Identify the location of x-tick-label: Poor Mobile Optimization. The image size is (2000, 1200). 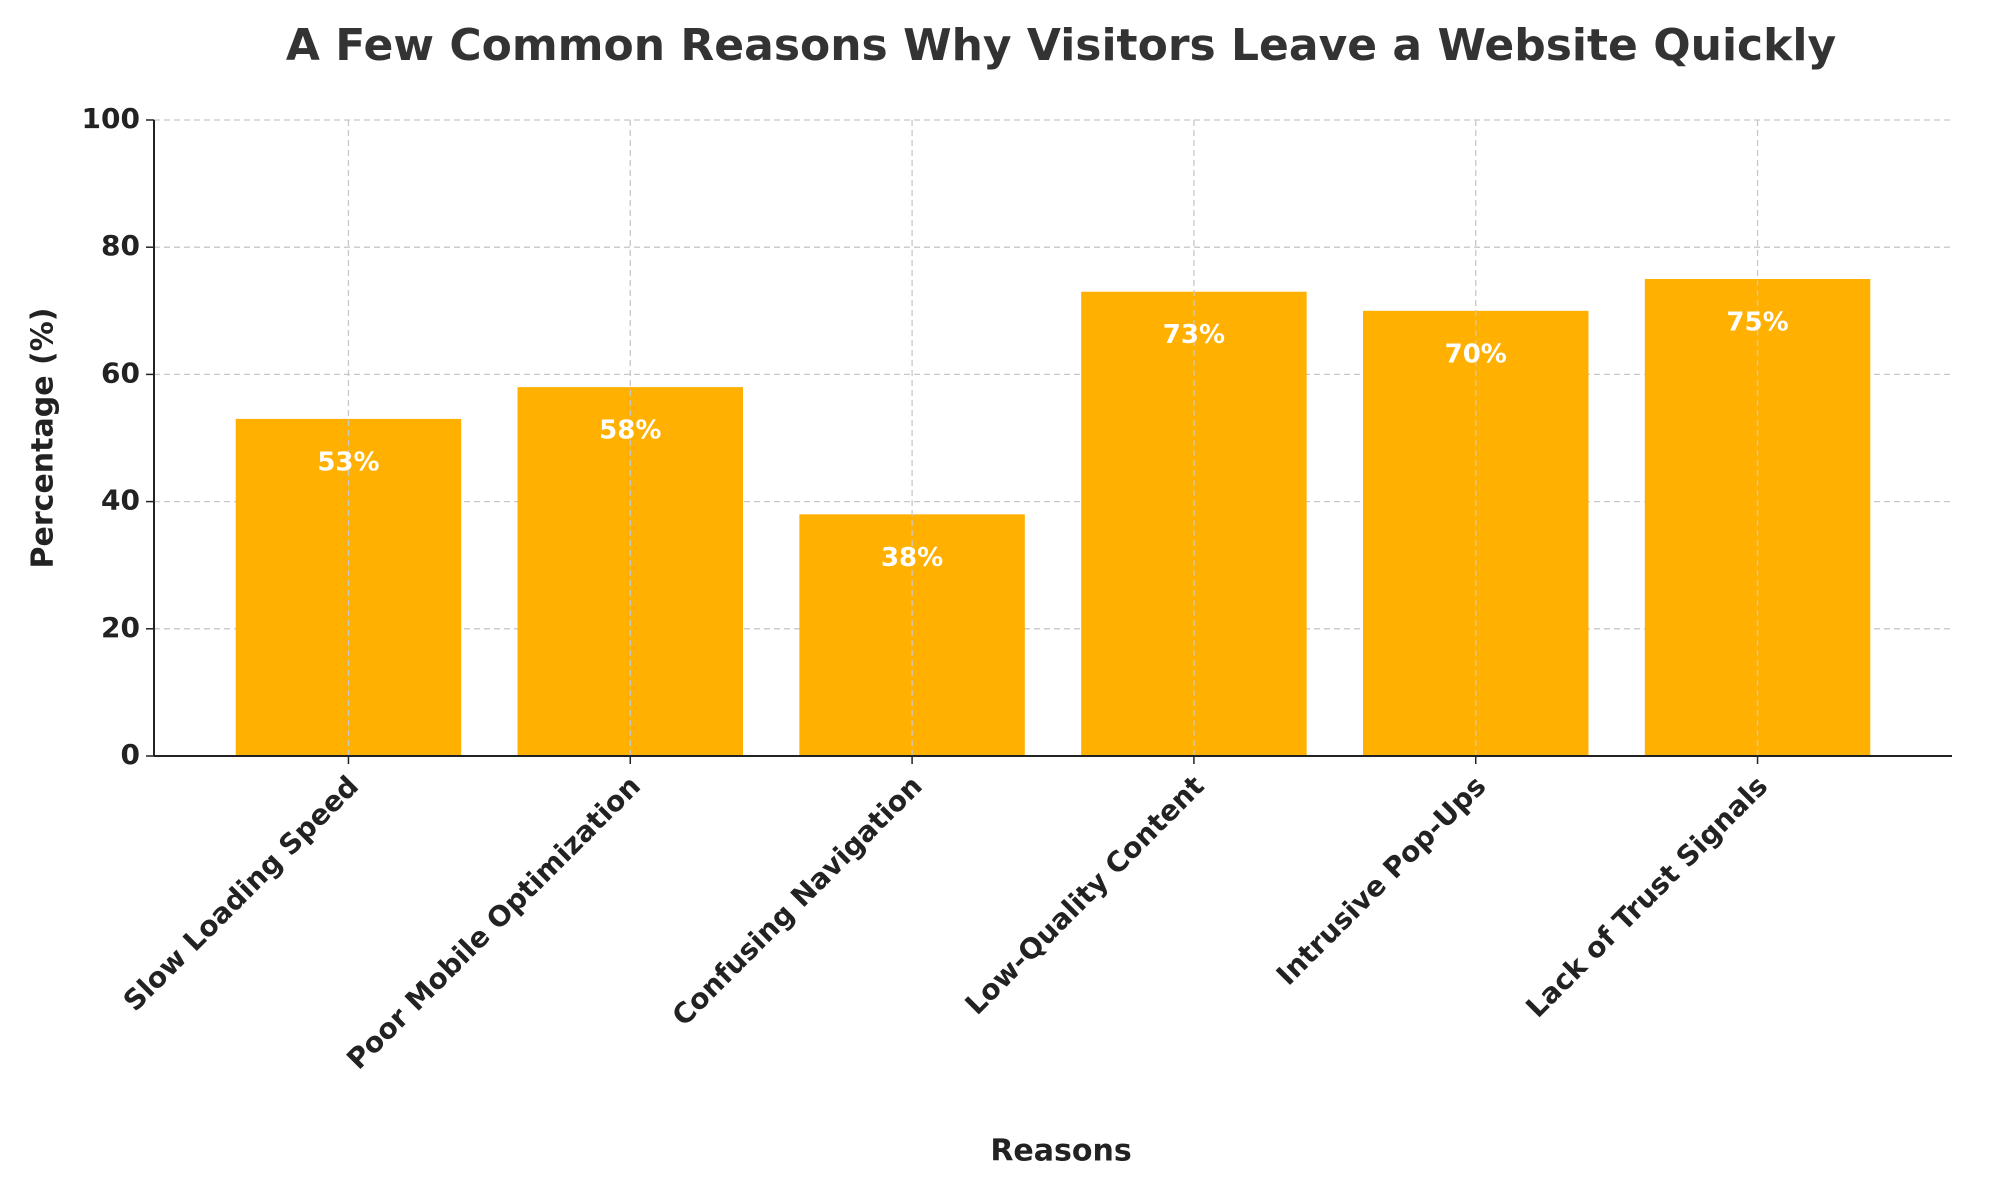
(493, 922).